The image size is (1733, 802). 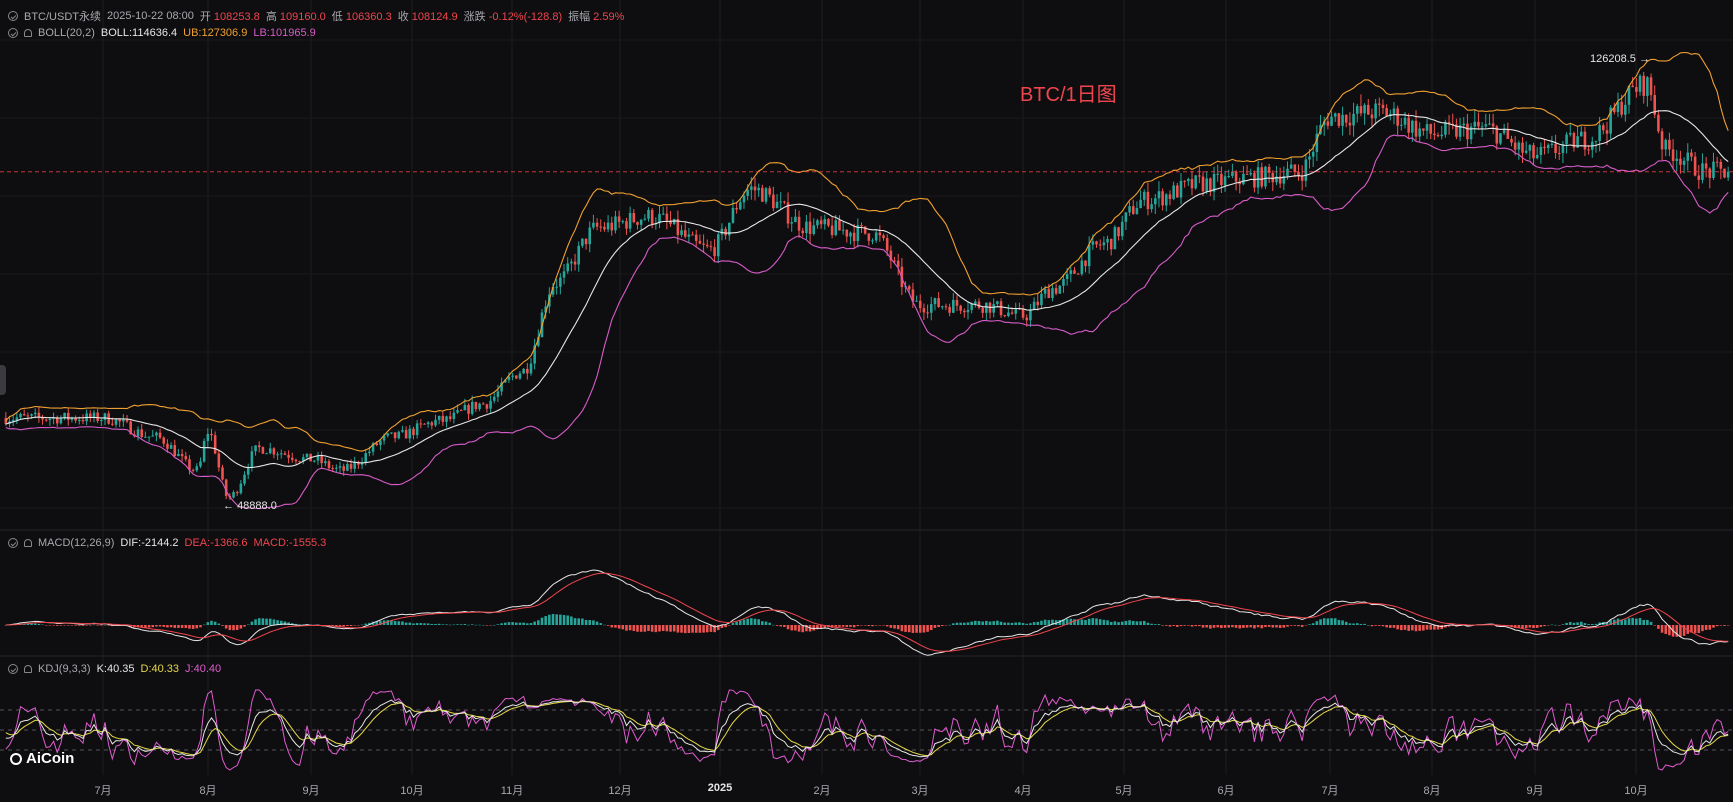 What do you see at coordinates (28, 33) in the screenshot?
I see `boll-alert-icon` at bounding box center [28, 33].